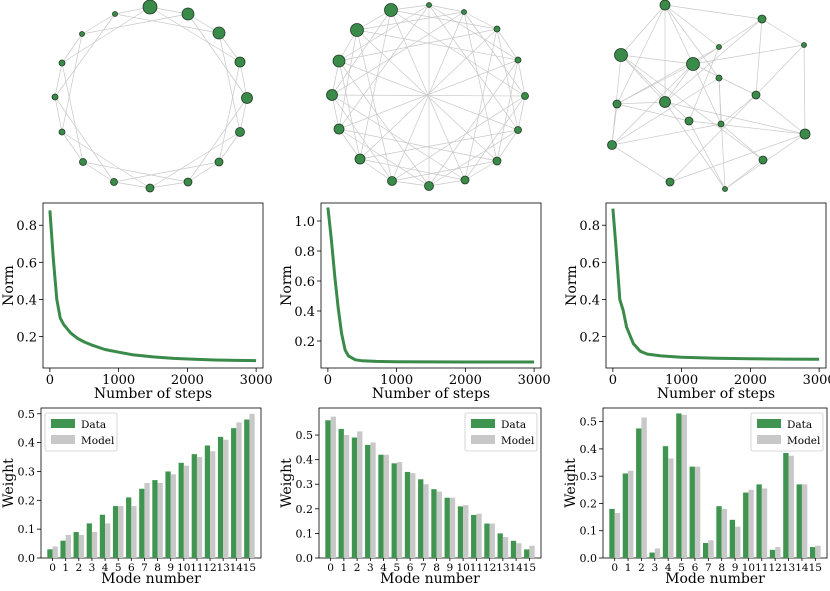 The image size is (830, 591). I want to click on x-axis-label: Mode number, so click(151, 579).